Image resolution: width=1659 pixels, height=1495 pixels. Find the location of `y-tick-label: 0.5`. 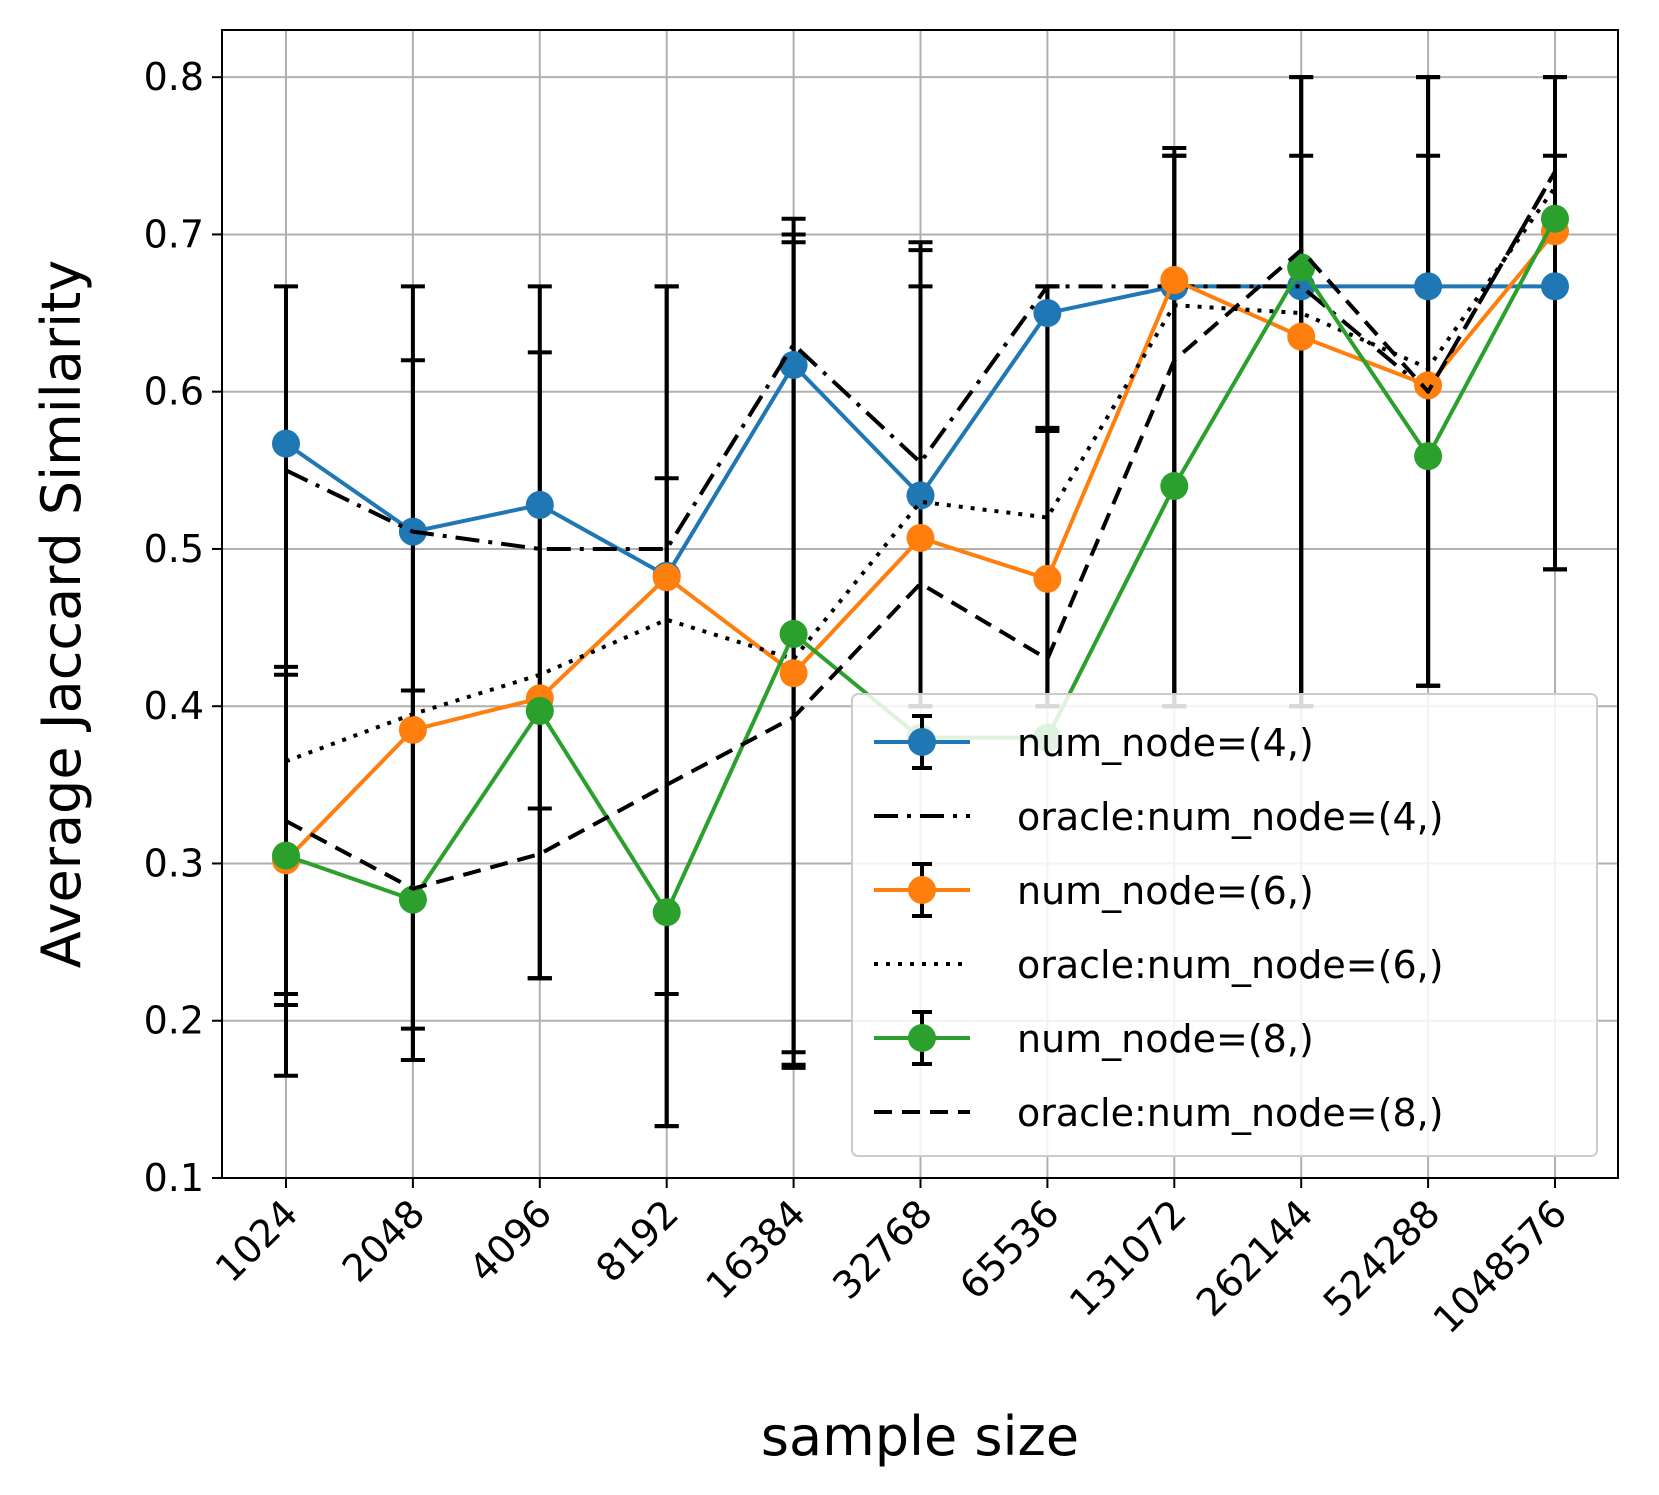

y-tick-label: 0.5 is located at coordinates (174, 549).